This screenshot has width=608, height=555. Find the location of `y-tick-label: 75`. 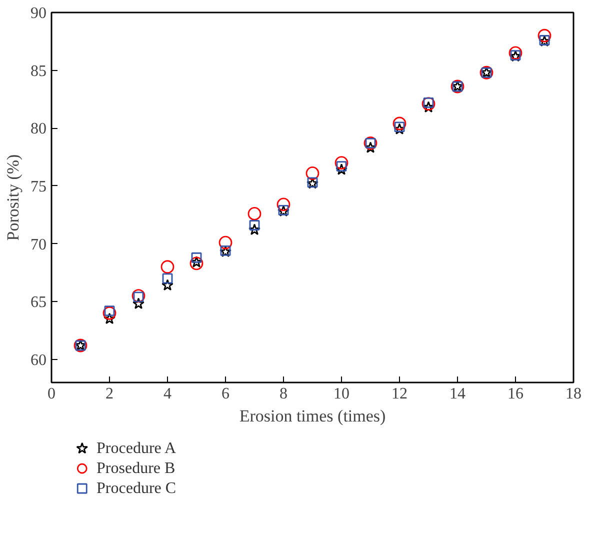

y-tick-label: 75 is located at coordinates (38, 187).